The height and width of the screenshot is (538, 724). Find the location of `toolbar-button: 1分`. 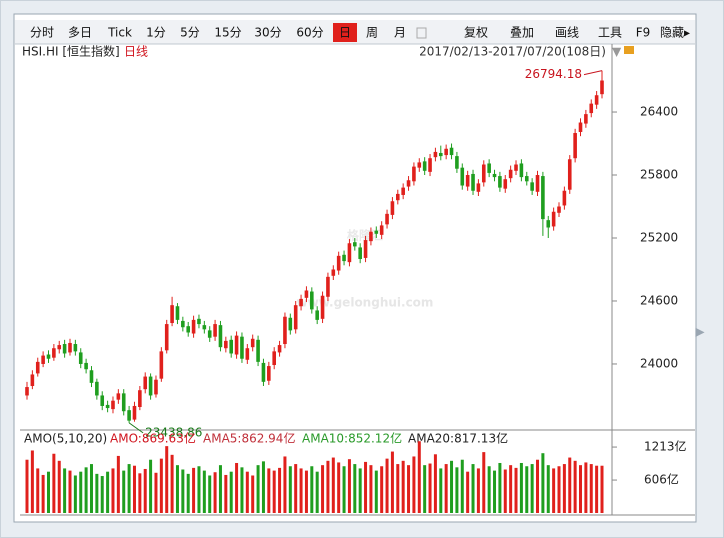

toolbar-button: 1分 is located at coordinates (156, 33).